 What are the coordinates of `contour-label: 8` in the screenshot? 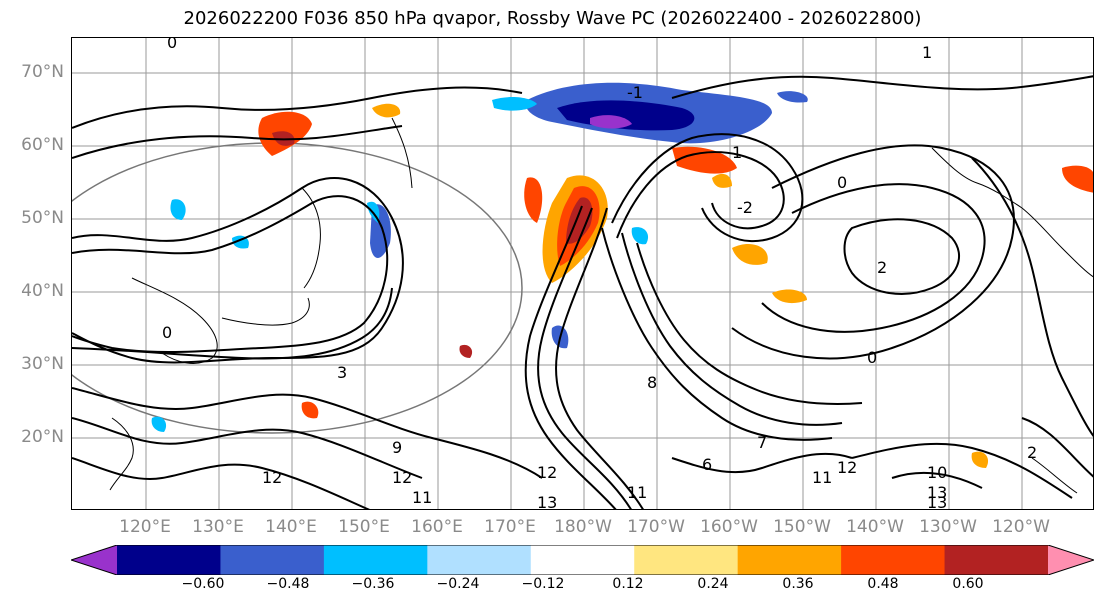 It's located at (652, 382).